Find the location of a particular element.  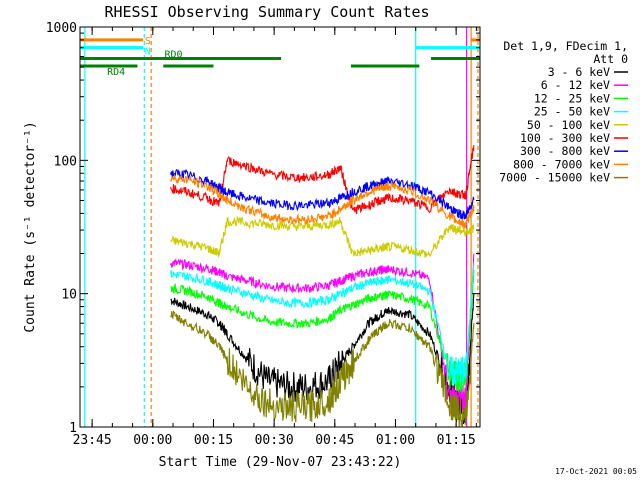

y-tick-label: 1000 is located at coordinates (61, 28).